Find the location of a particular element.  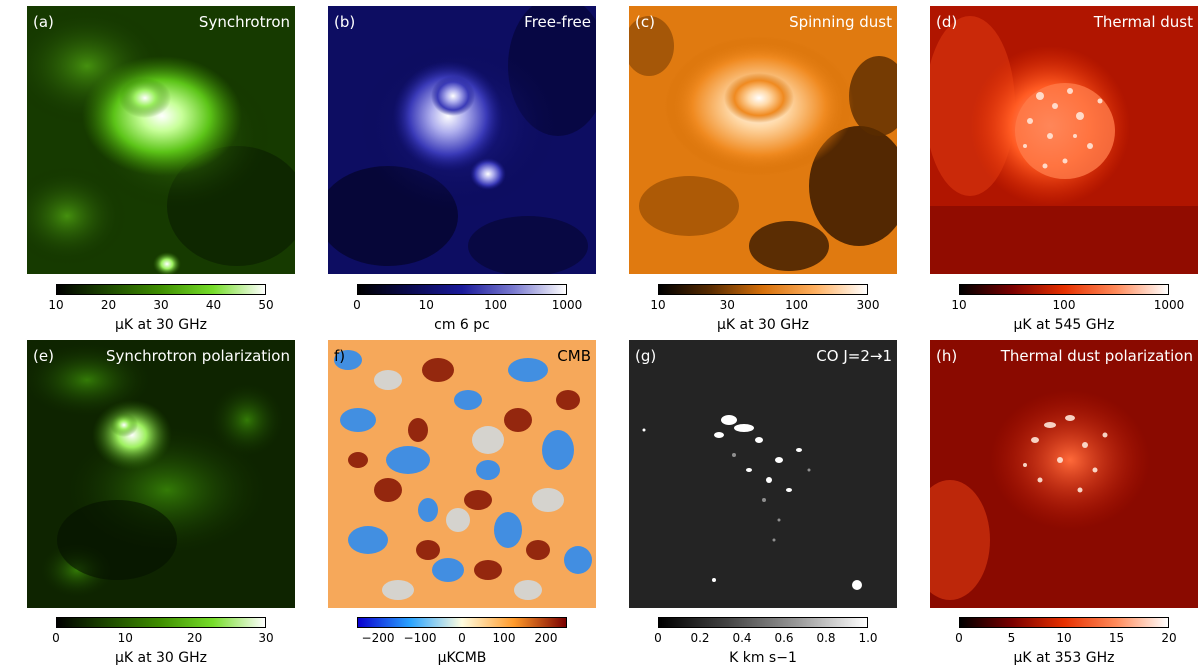

colorbar-unit: K km s−1 is located at coordinates (763, 658).